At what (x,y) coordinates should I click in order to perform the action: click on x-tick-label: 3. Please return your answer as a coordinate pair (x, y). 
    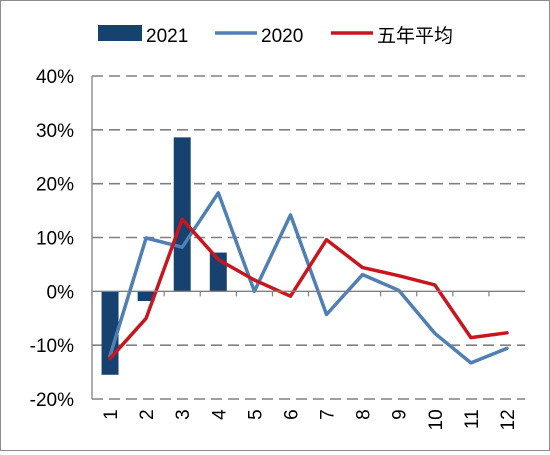
    Looking at the image, I should click on (183, 414).